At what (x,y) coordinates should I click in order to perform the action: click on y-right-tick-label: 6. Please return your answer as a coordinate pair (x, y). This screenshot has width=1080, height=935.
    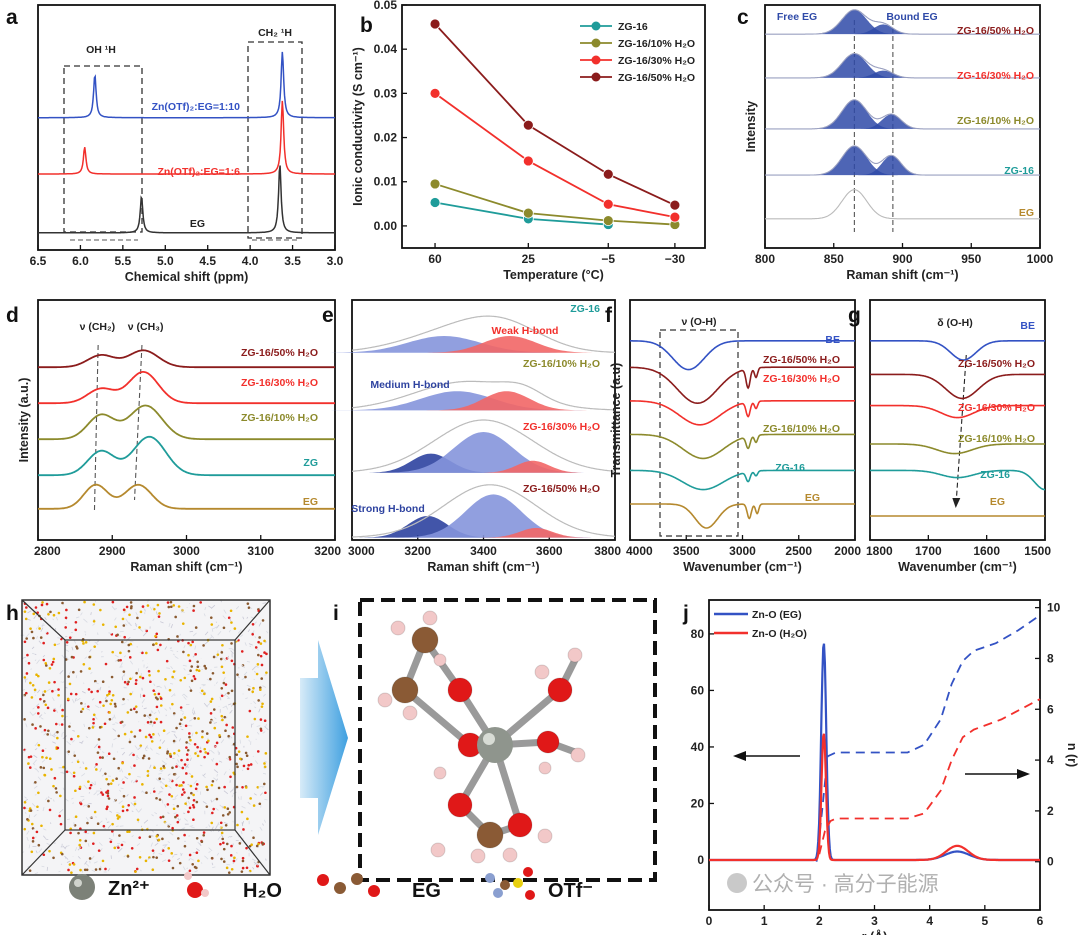
    Looking at the image, I should click on (1050, 709).